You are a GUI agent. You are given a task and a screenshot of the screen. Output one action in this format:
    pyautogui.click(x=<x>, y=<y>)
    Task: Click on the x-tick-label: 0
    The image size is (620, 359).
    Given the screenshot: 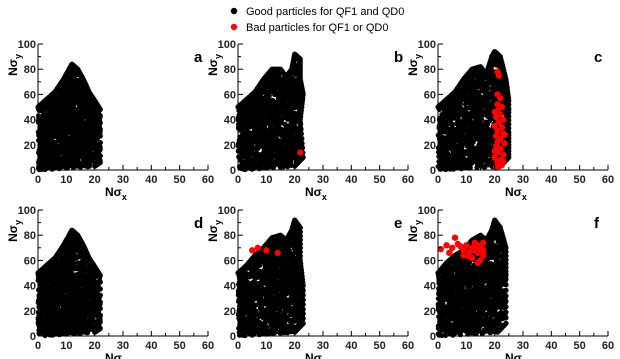 What is the action you would take?
    pyautogui.click(x=38, y=180)
    